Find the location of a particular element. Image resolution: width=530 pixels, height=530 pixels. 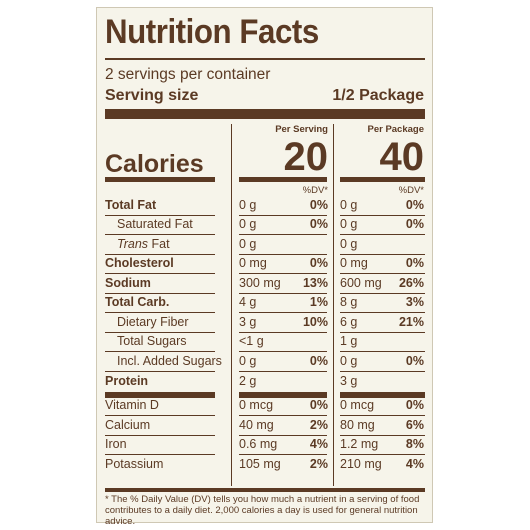

amount-per-serving: 40 mg is located at coordinates (256, 425).